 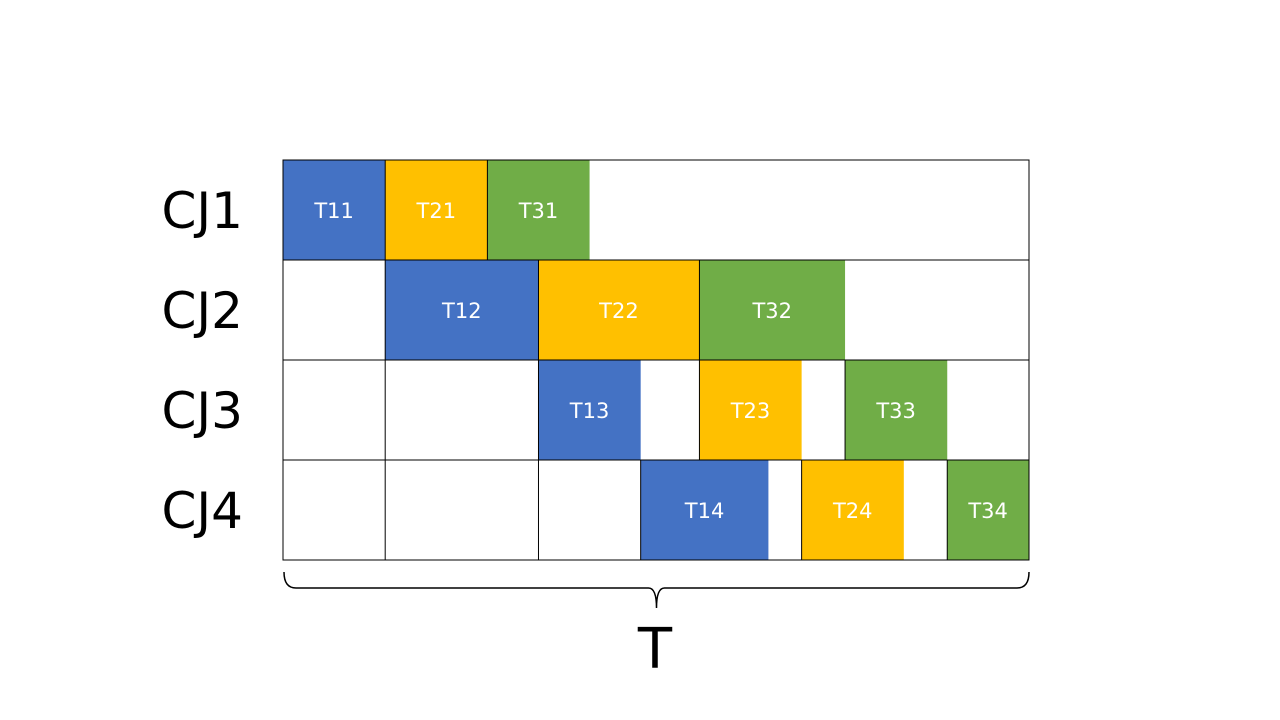 I want to click on task-label-t31: T31, so click(x=538, y=211).